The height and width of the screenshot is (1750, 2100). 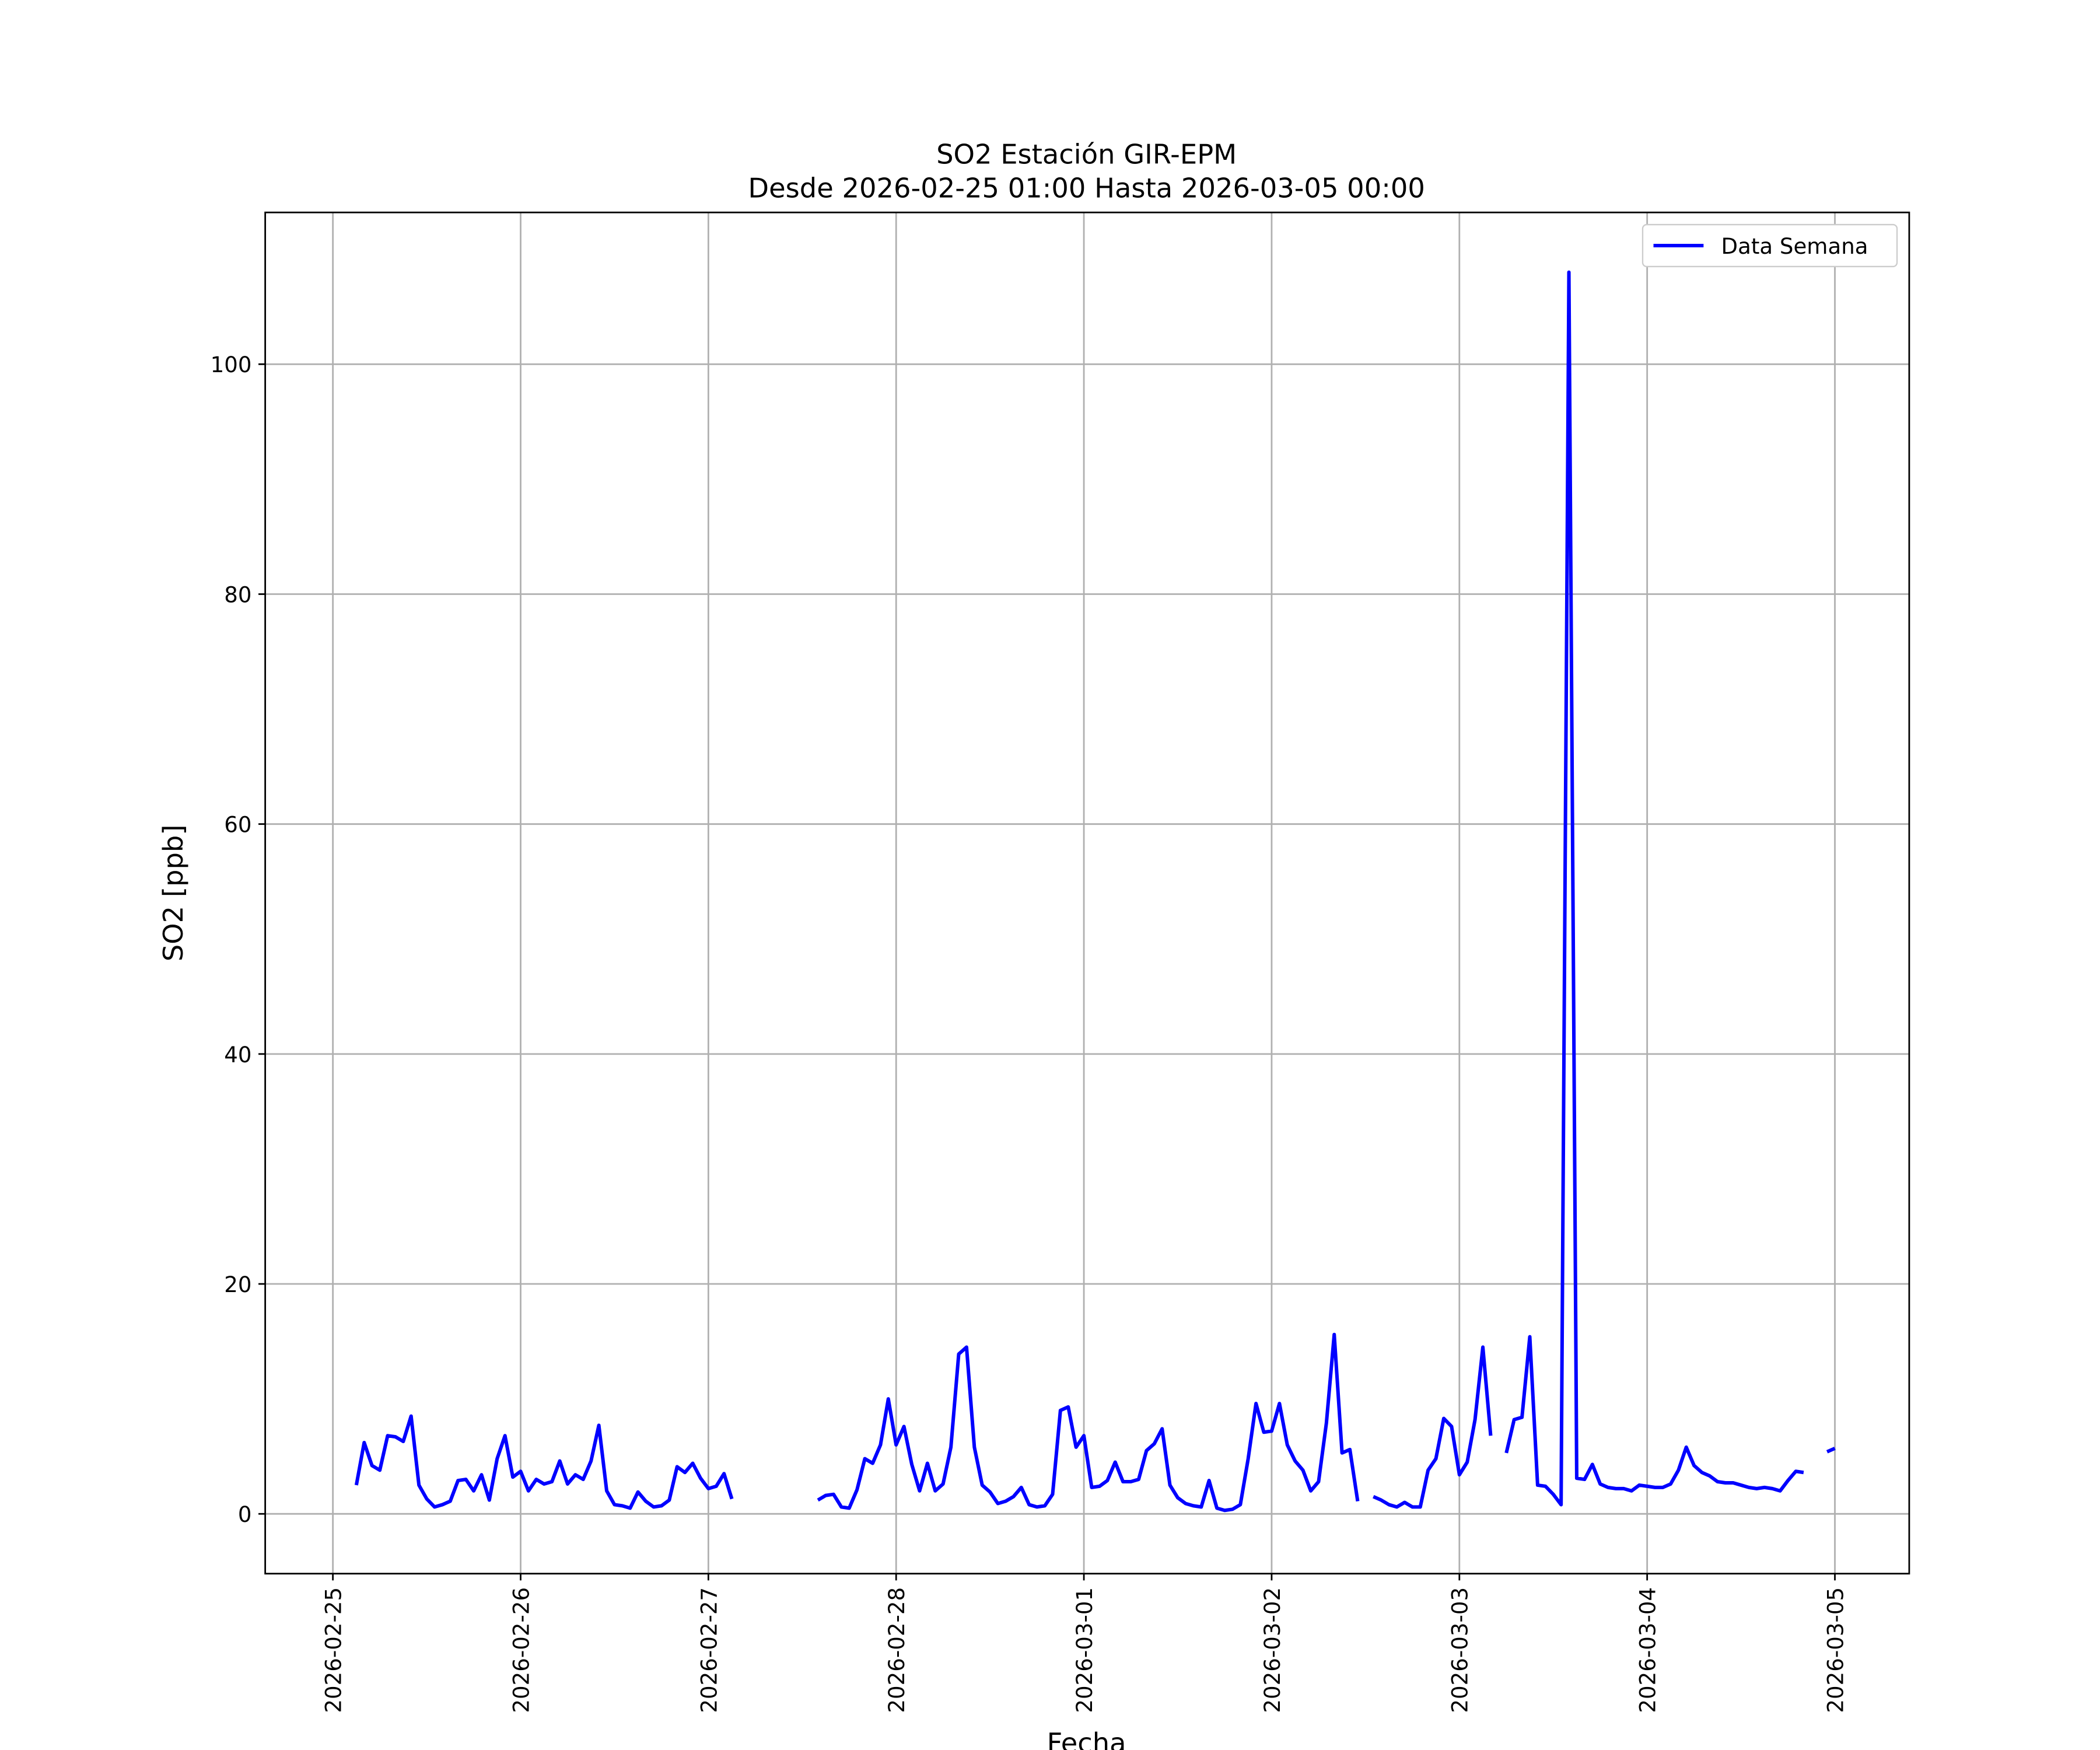 What do you see at coordinates (237, 825) in the screenshot?
I see `y-tick-label: 60` at bounding box center [237, 825].